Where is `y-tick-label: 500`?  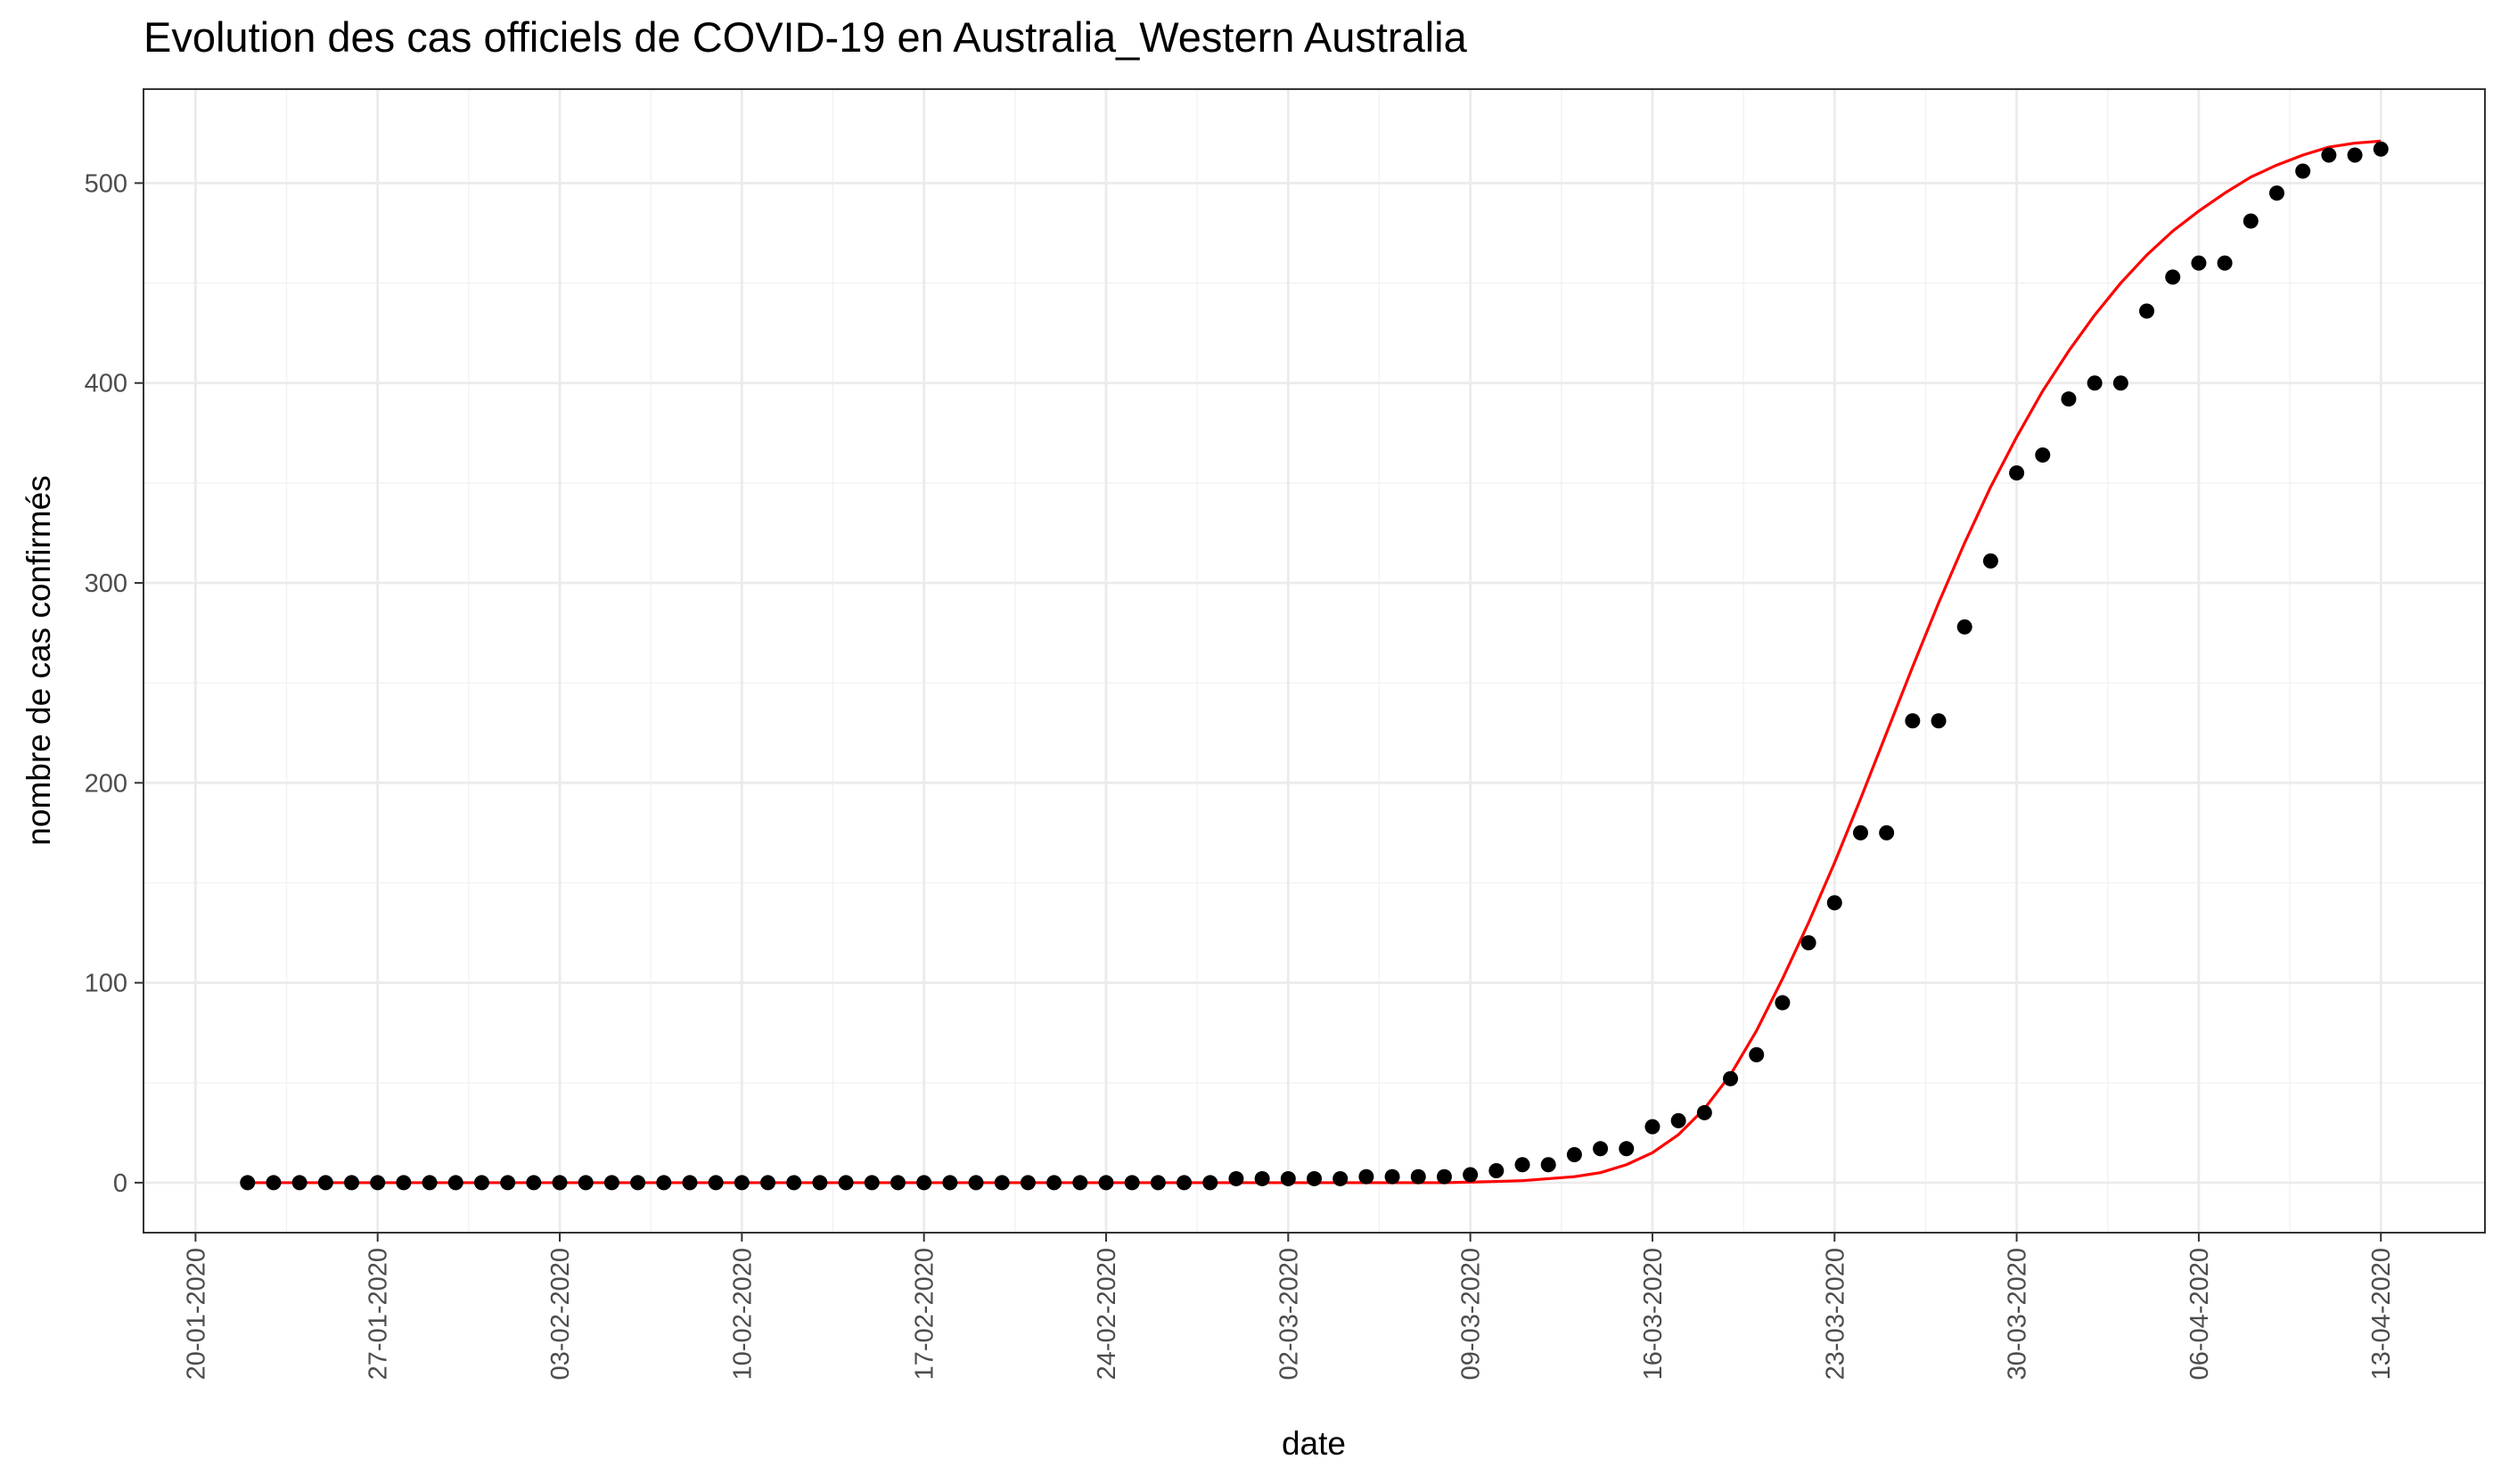 y-tick-label: 500 is located at coordinates (106, 183).